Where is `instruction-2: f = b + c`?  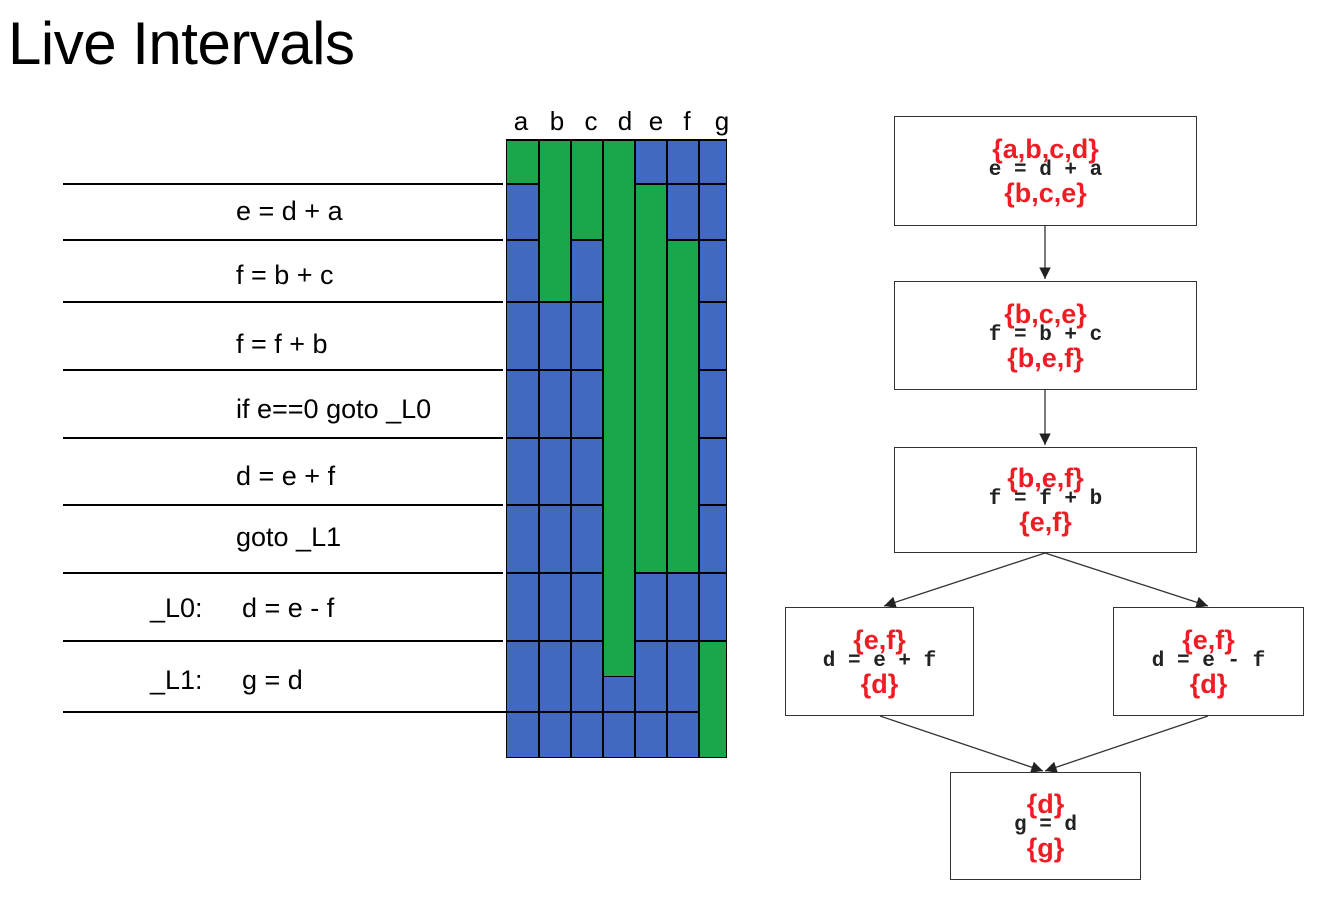 instruction-2: f = b + c is located at coordinates (285, 275).